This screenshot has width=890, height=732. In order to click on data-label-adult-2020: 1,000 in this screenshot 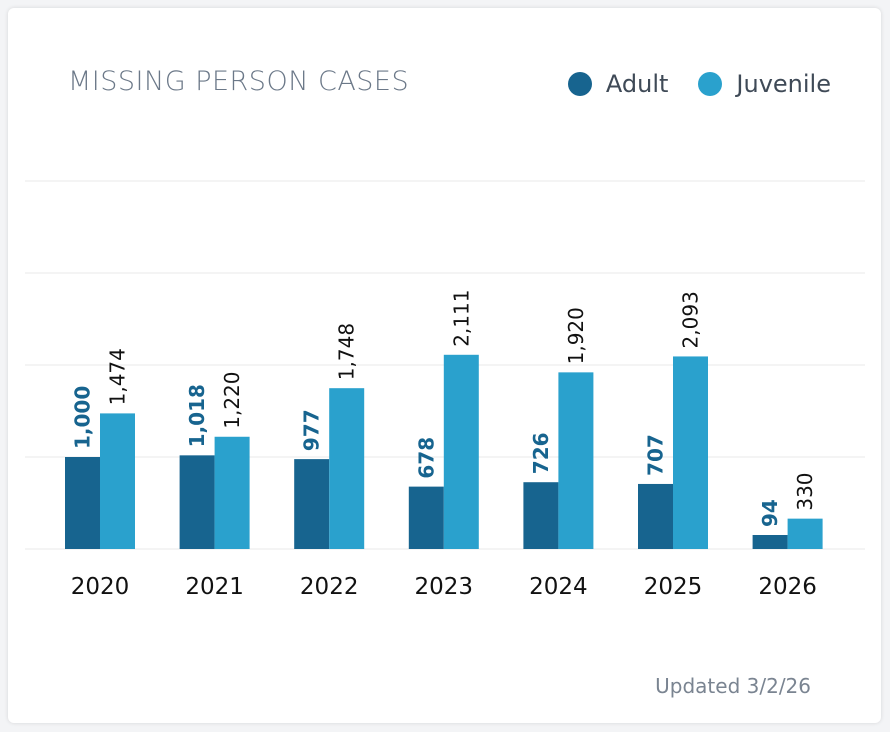, I will do `click(83, 417)`.